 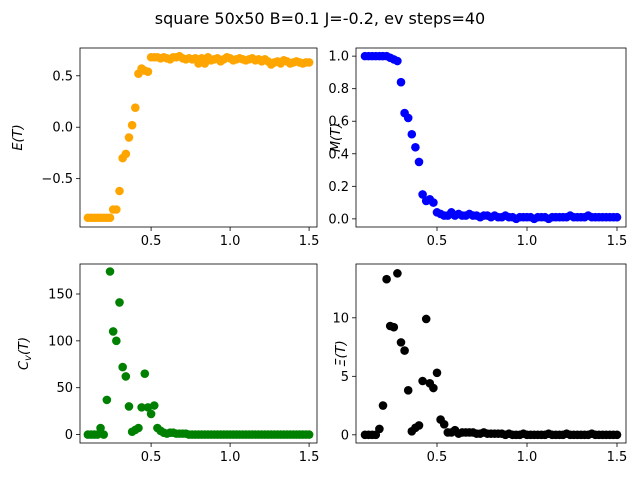 What do you see at coordinates (338, 187) in the screenshot?
I see `y-tick-label: 0.2` at bounding box center [338, 187].